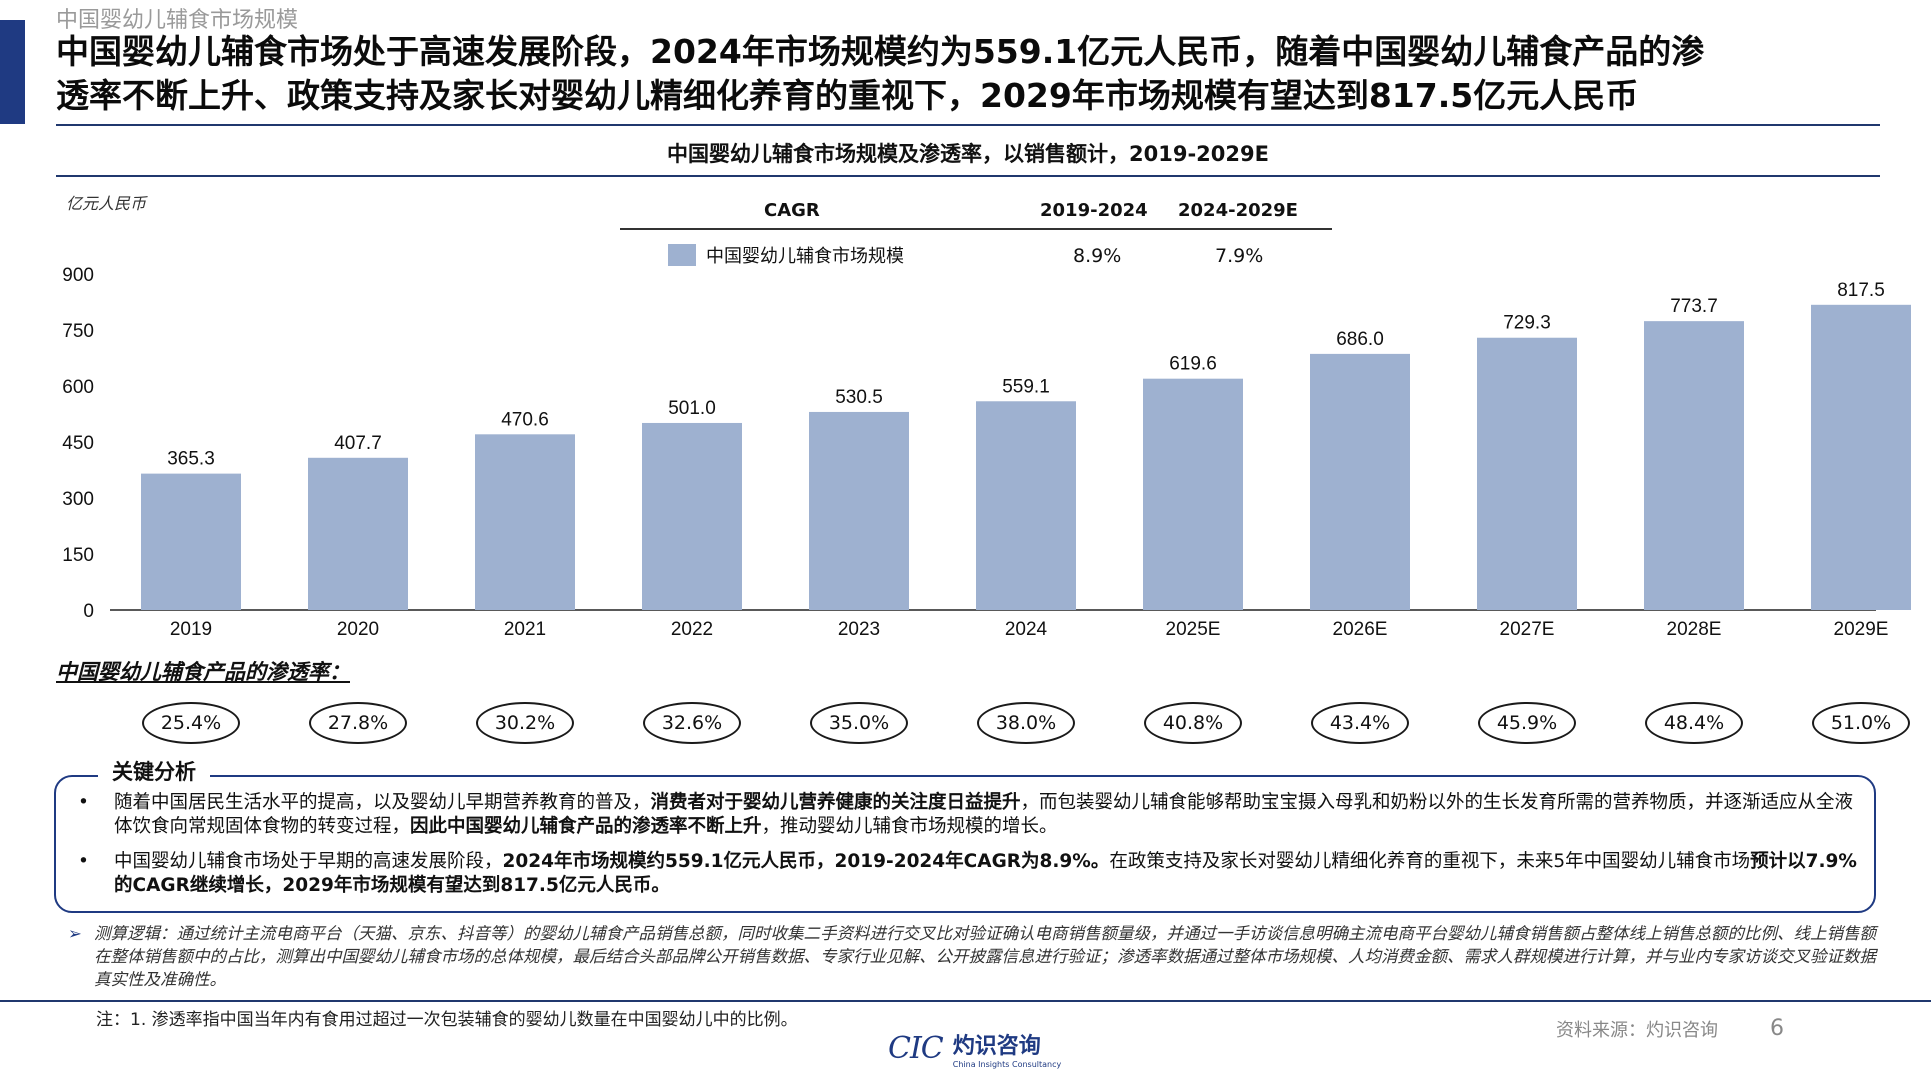 The height and width of the screenshot is (1080, 1931). I want to click on bar-value-label: 619.6, so click(1193, 364).